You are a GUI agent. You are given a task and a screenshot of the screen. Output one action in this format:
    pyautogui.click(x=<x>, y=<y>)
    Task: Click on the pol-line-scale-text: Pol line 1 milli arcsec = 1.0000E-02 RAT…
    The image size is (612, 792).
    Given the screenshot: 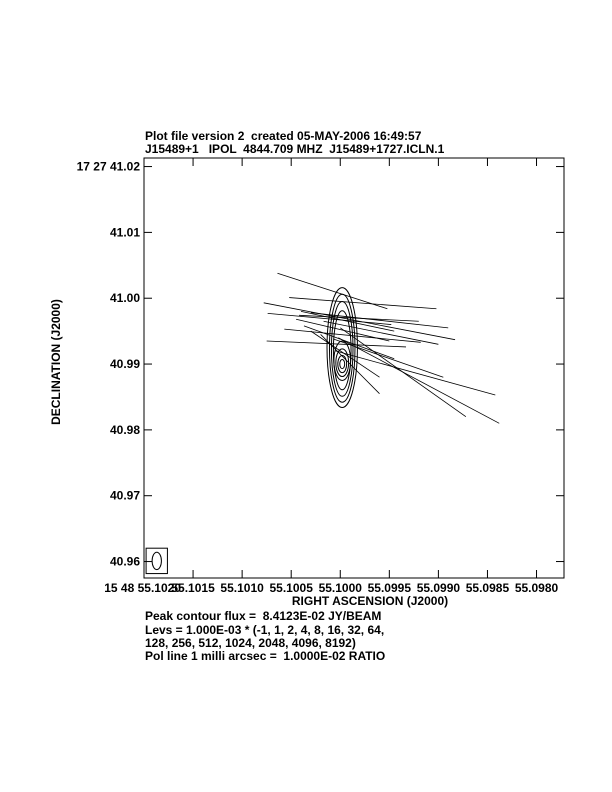 What is the action you would take?
    pyautogui.click(x=265, y=656)
    